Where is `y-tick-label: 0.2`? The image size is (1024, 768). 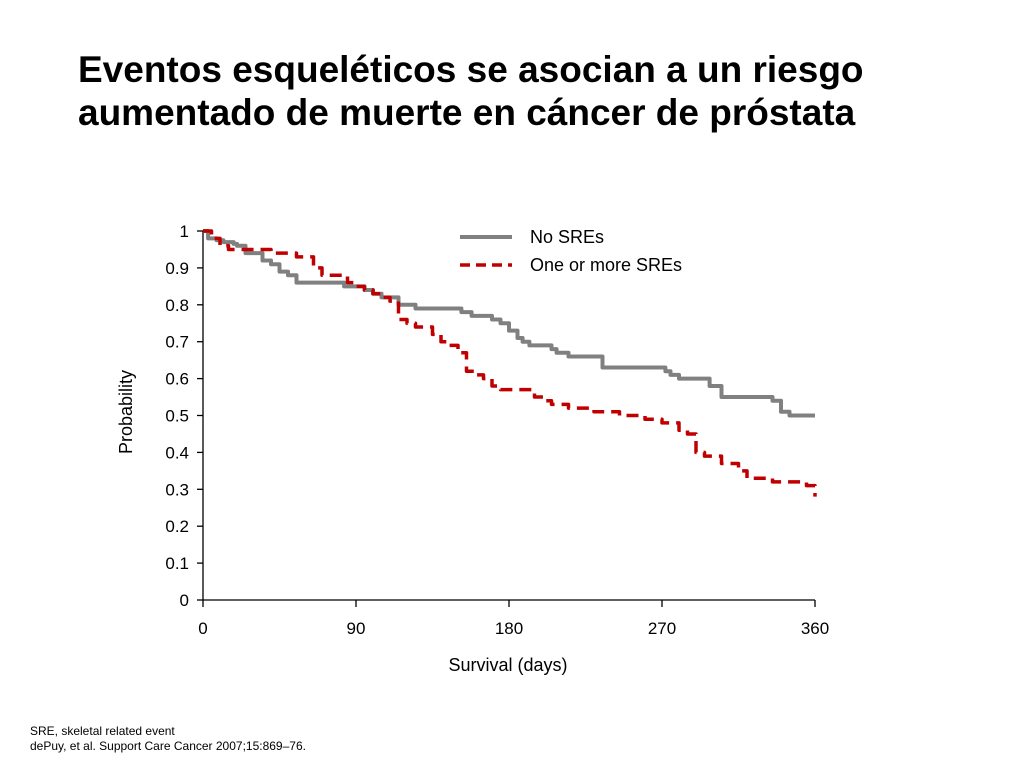 y-tick-label: 0.2 is located at coordinates (177, 526).